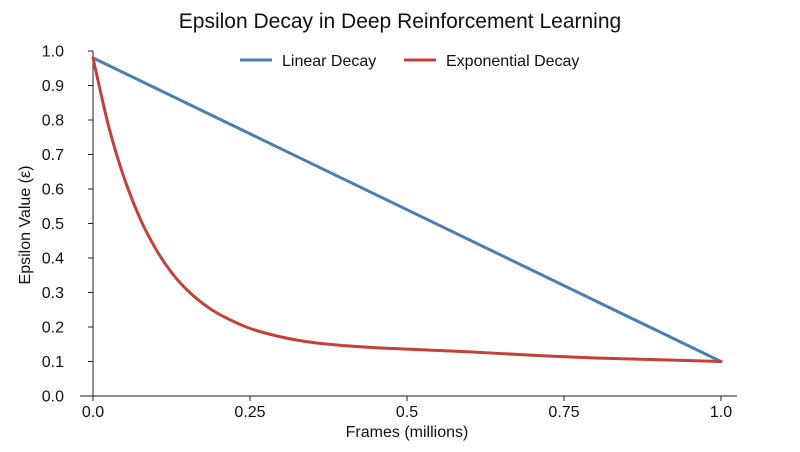 Image resolution: width=800 pixels, height=452 pixels. What do you see at coordinates (53, 362) in the screenshot?
I see `y-tick-label: 0.1` at bounding box center [53, 362].